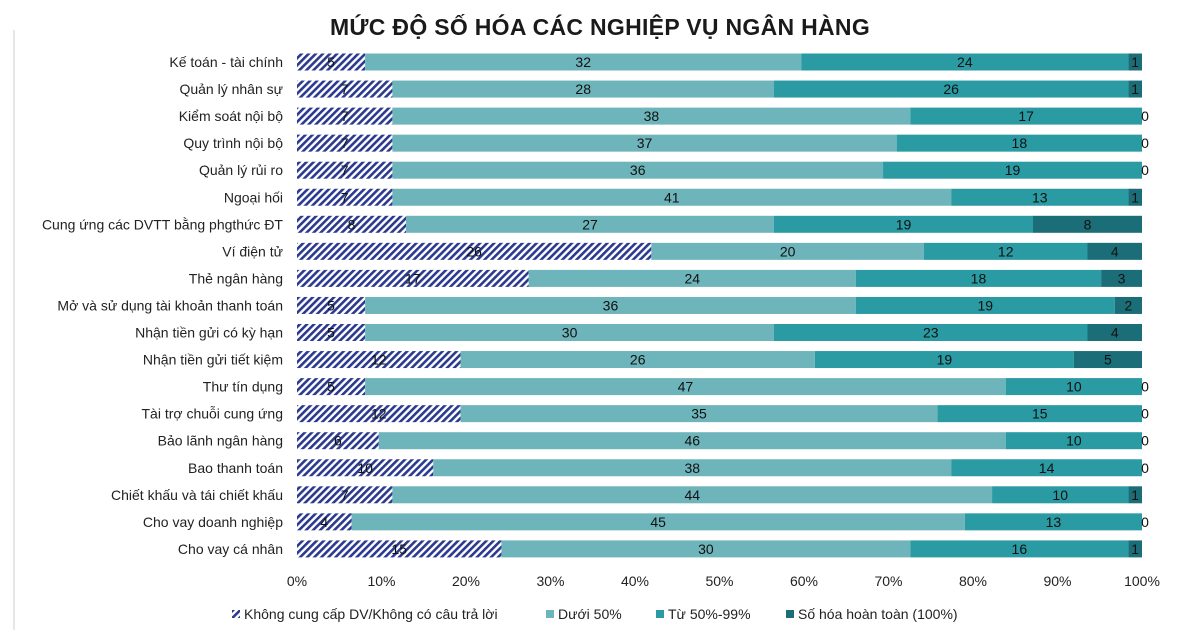 The width and height of the screenshot is (1200, 634). Describe the element at coordinates (213, 522) in the screenshot. I see `category-label: Cho vay doanh nghiệp` at that location.